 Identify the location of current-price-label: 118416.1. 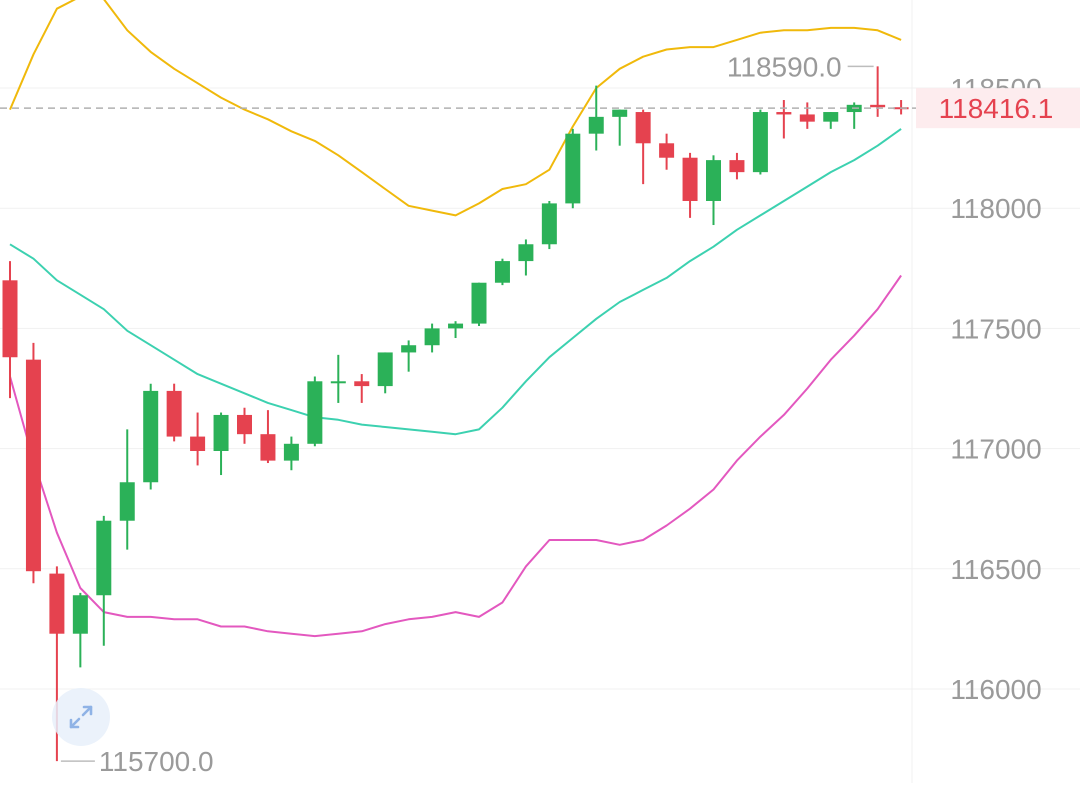
(996, 108).